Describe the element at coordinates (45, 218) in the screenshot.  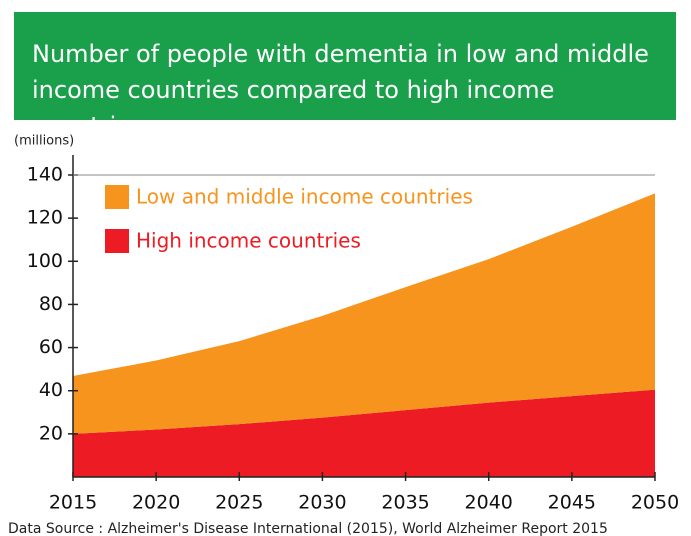
I see `y-tick-label: 120` at that location.